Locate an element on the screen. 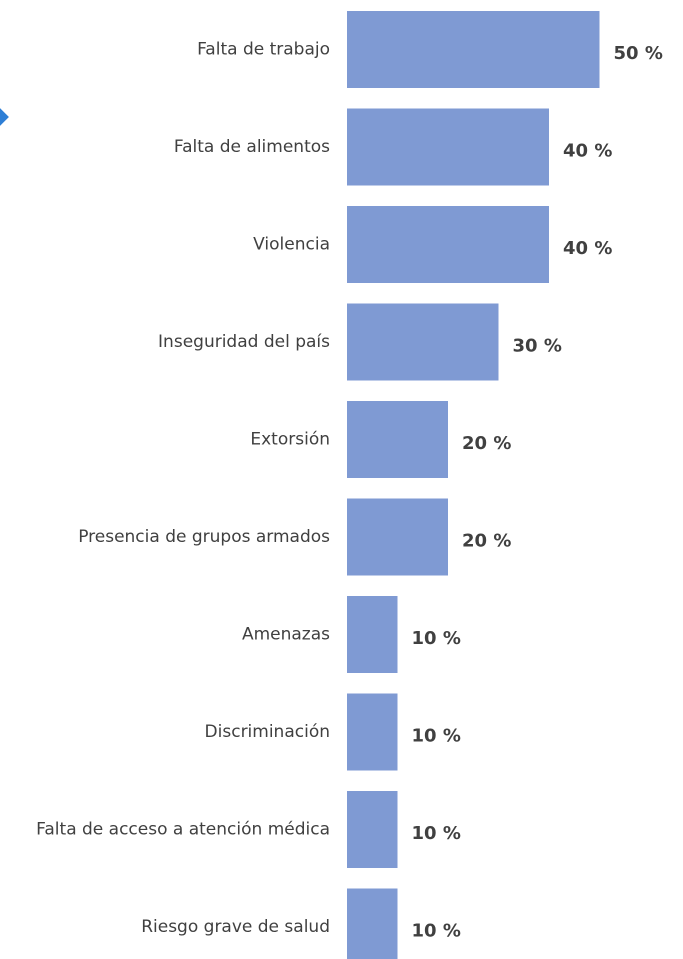  category-label: Falta de alimentos is located at coordinates (252, 147).